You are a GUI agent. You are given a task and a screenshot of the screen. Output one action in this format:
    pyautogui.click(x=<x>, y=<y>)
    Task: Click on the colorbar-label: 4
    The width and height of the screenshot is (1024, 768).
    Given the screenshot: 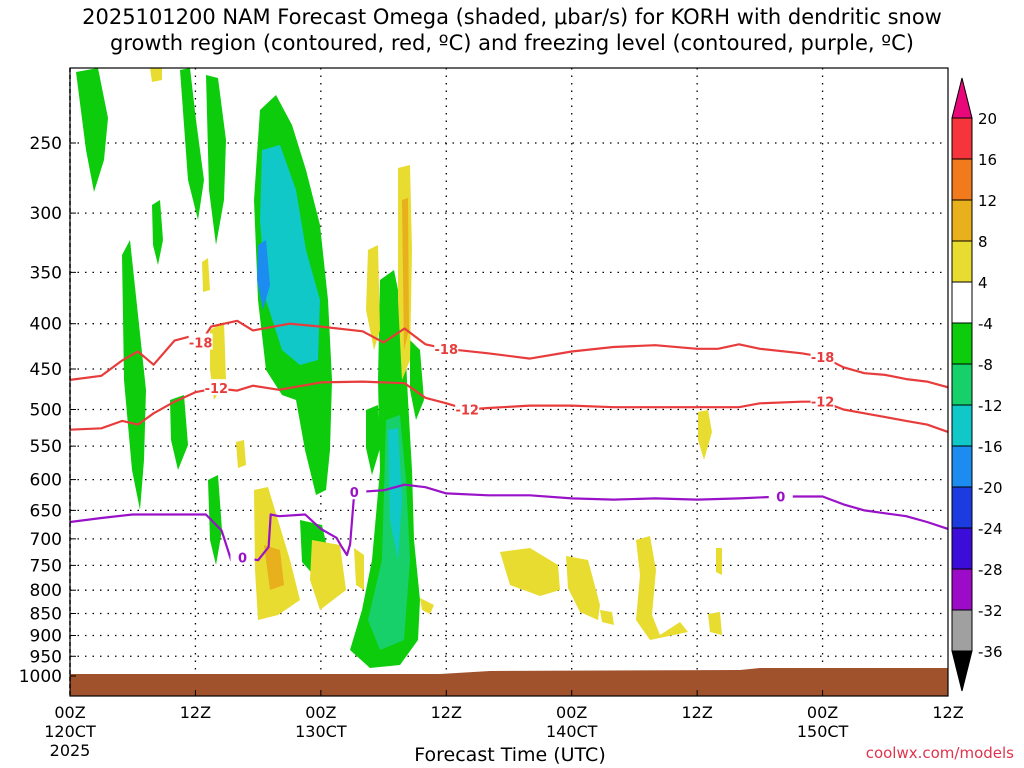 What is the action you would take?
    pyautogui.click(x=983, y=283)
    